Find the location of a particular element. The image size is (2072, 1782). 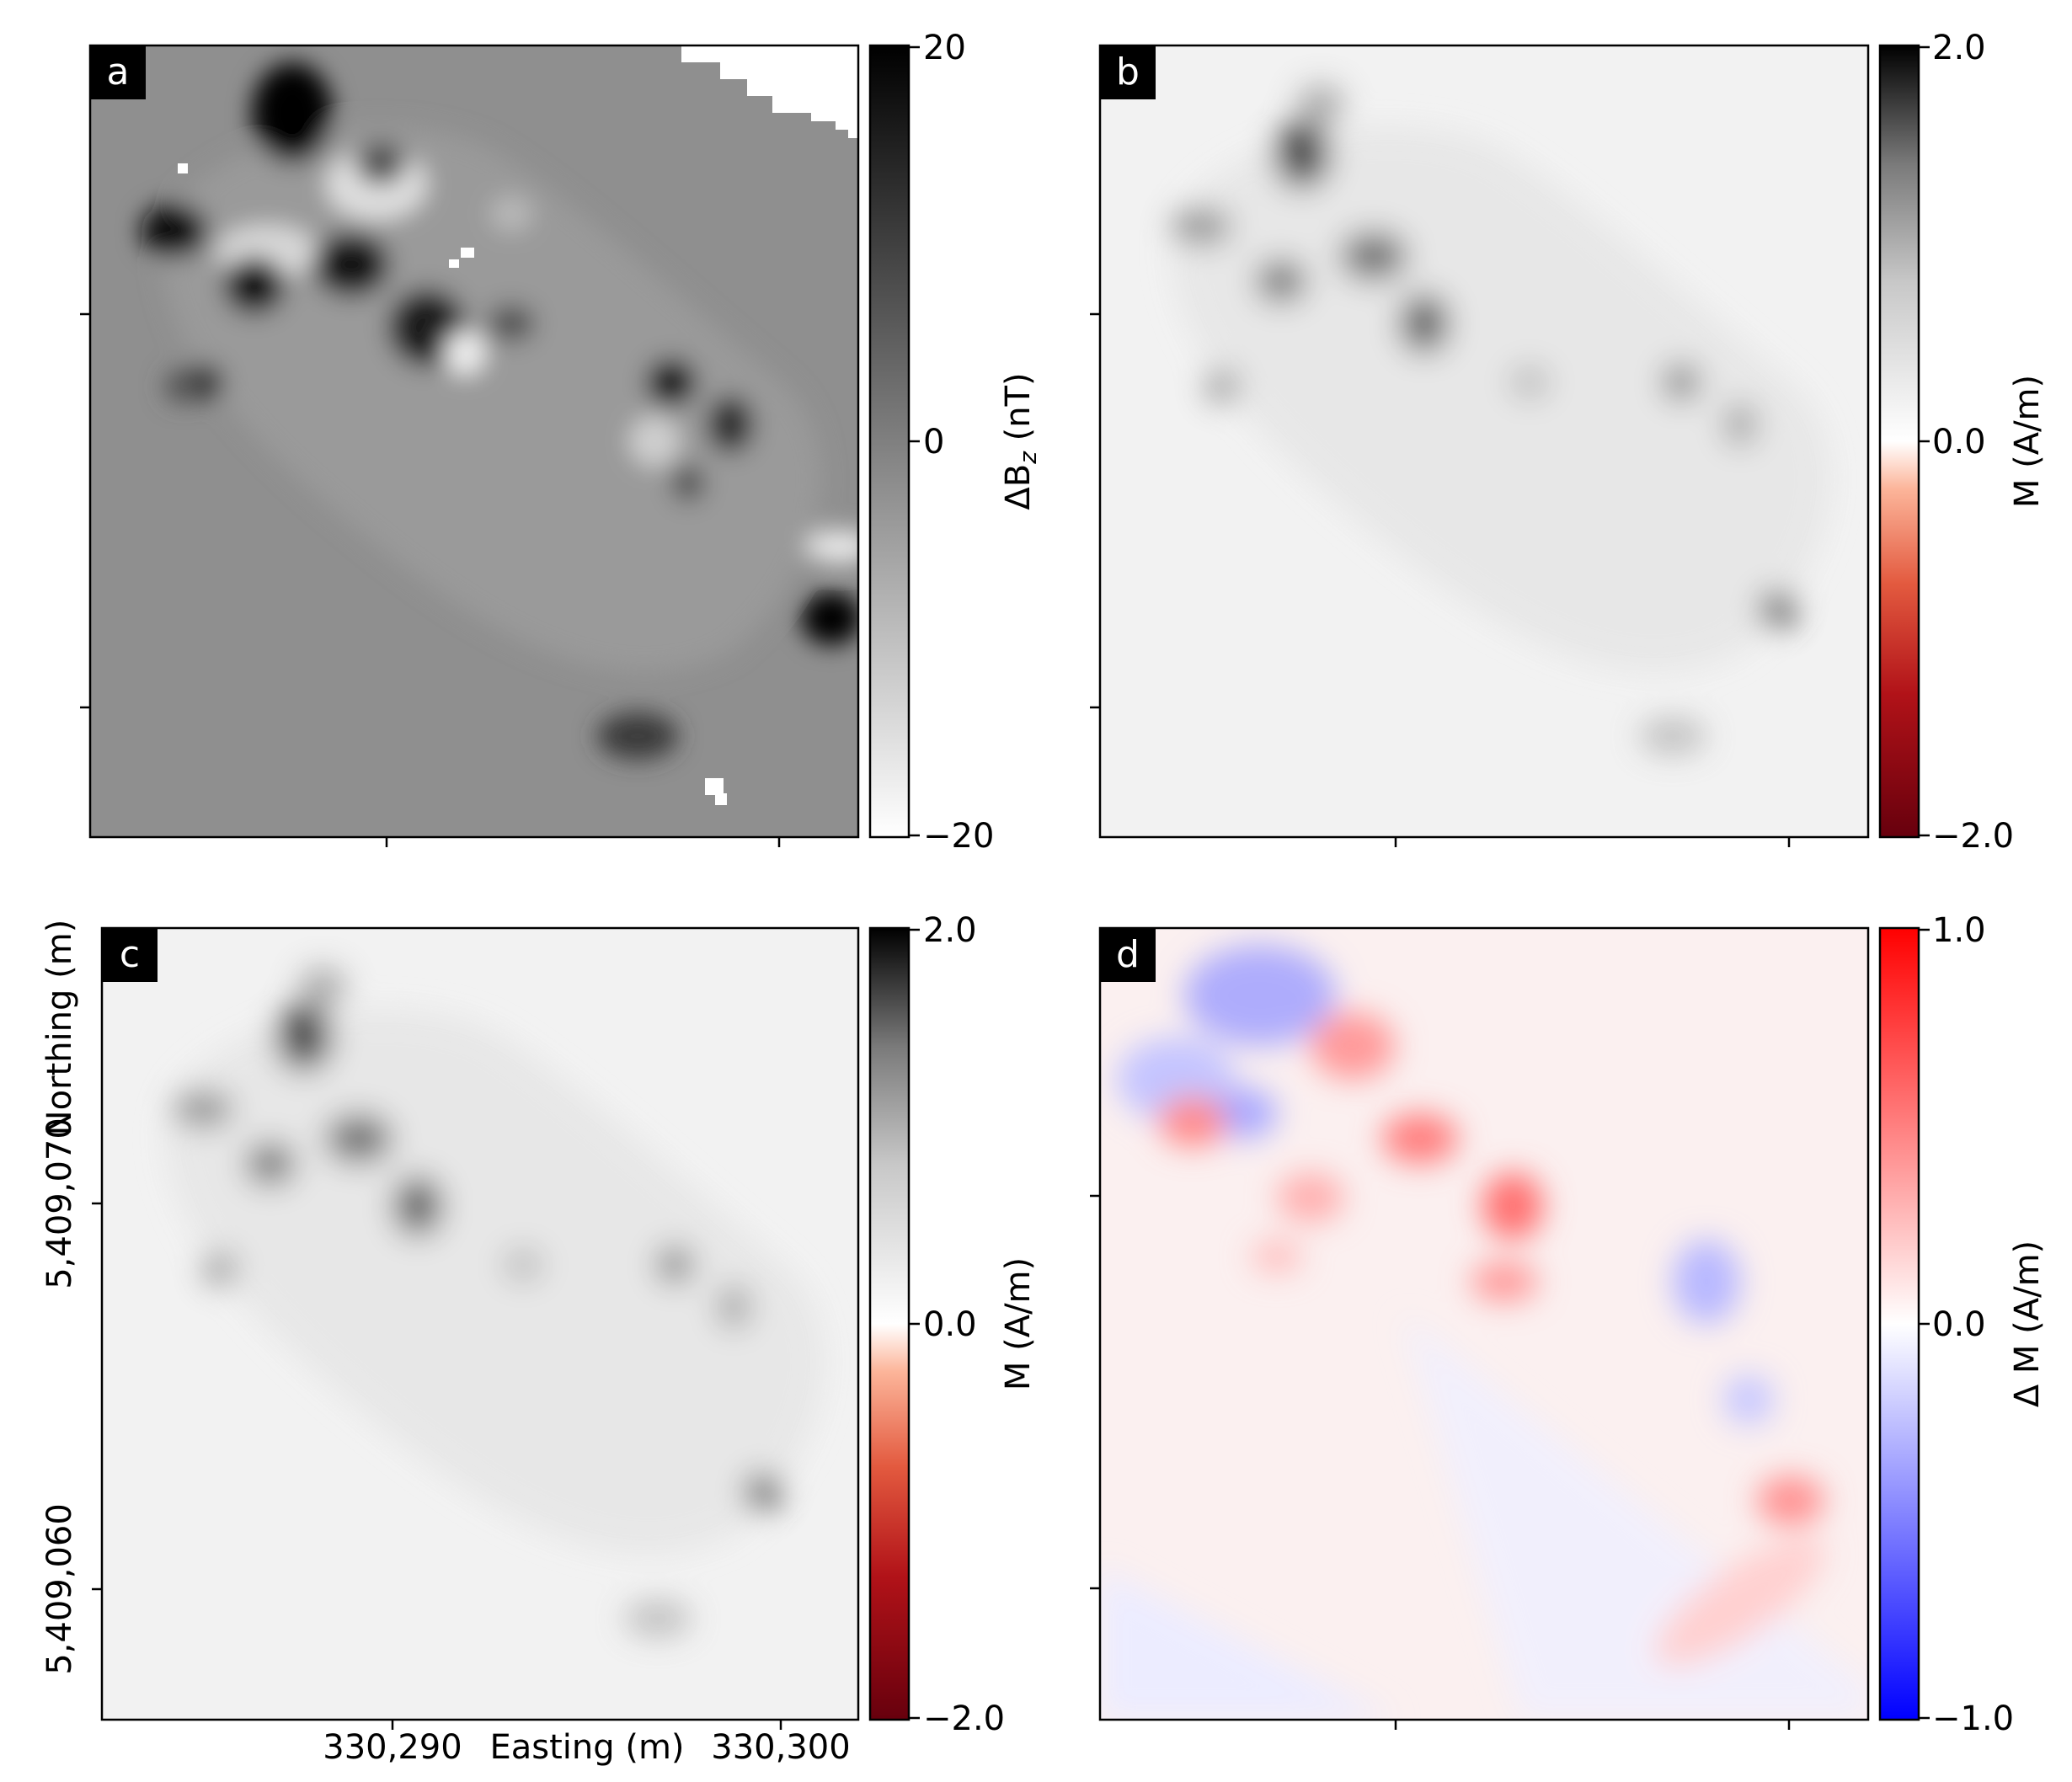

panel-d-colorbar: 1.0 0.0 −1.0 Δ M (A/m) is located at coordinates (1962, 1324).